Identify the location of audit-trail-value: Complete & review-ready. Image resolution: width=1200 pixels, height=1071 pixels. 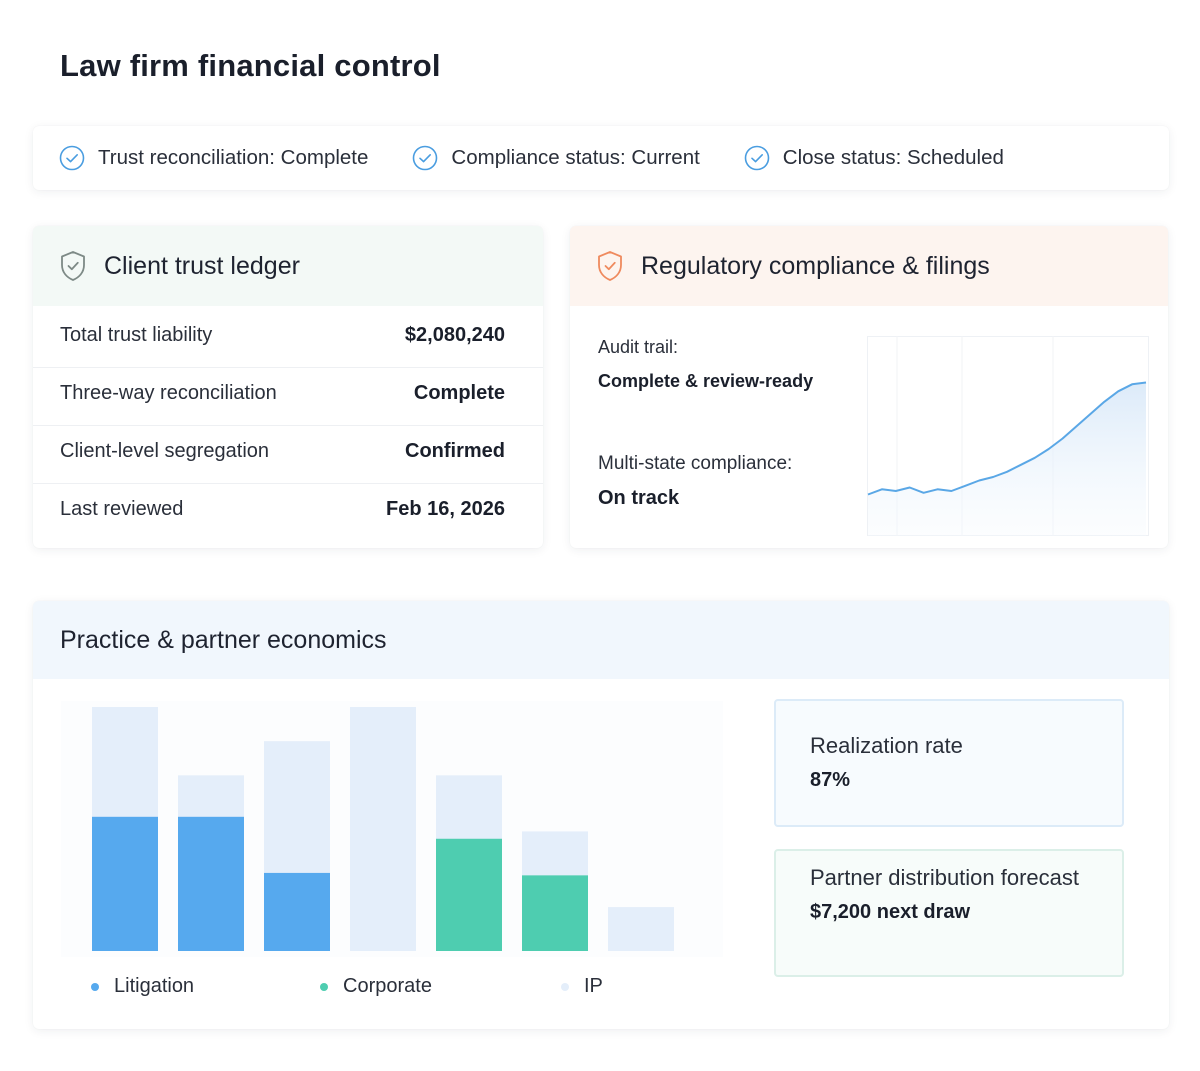
(706, 381).